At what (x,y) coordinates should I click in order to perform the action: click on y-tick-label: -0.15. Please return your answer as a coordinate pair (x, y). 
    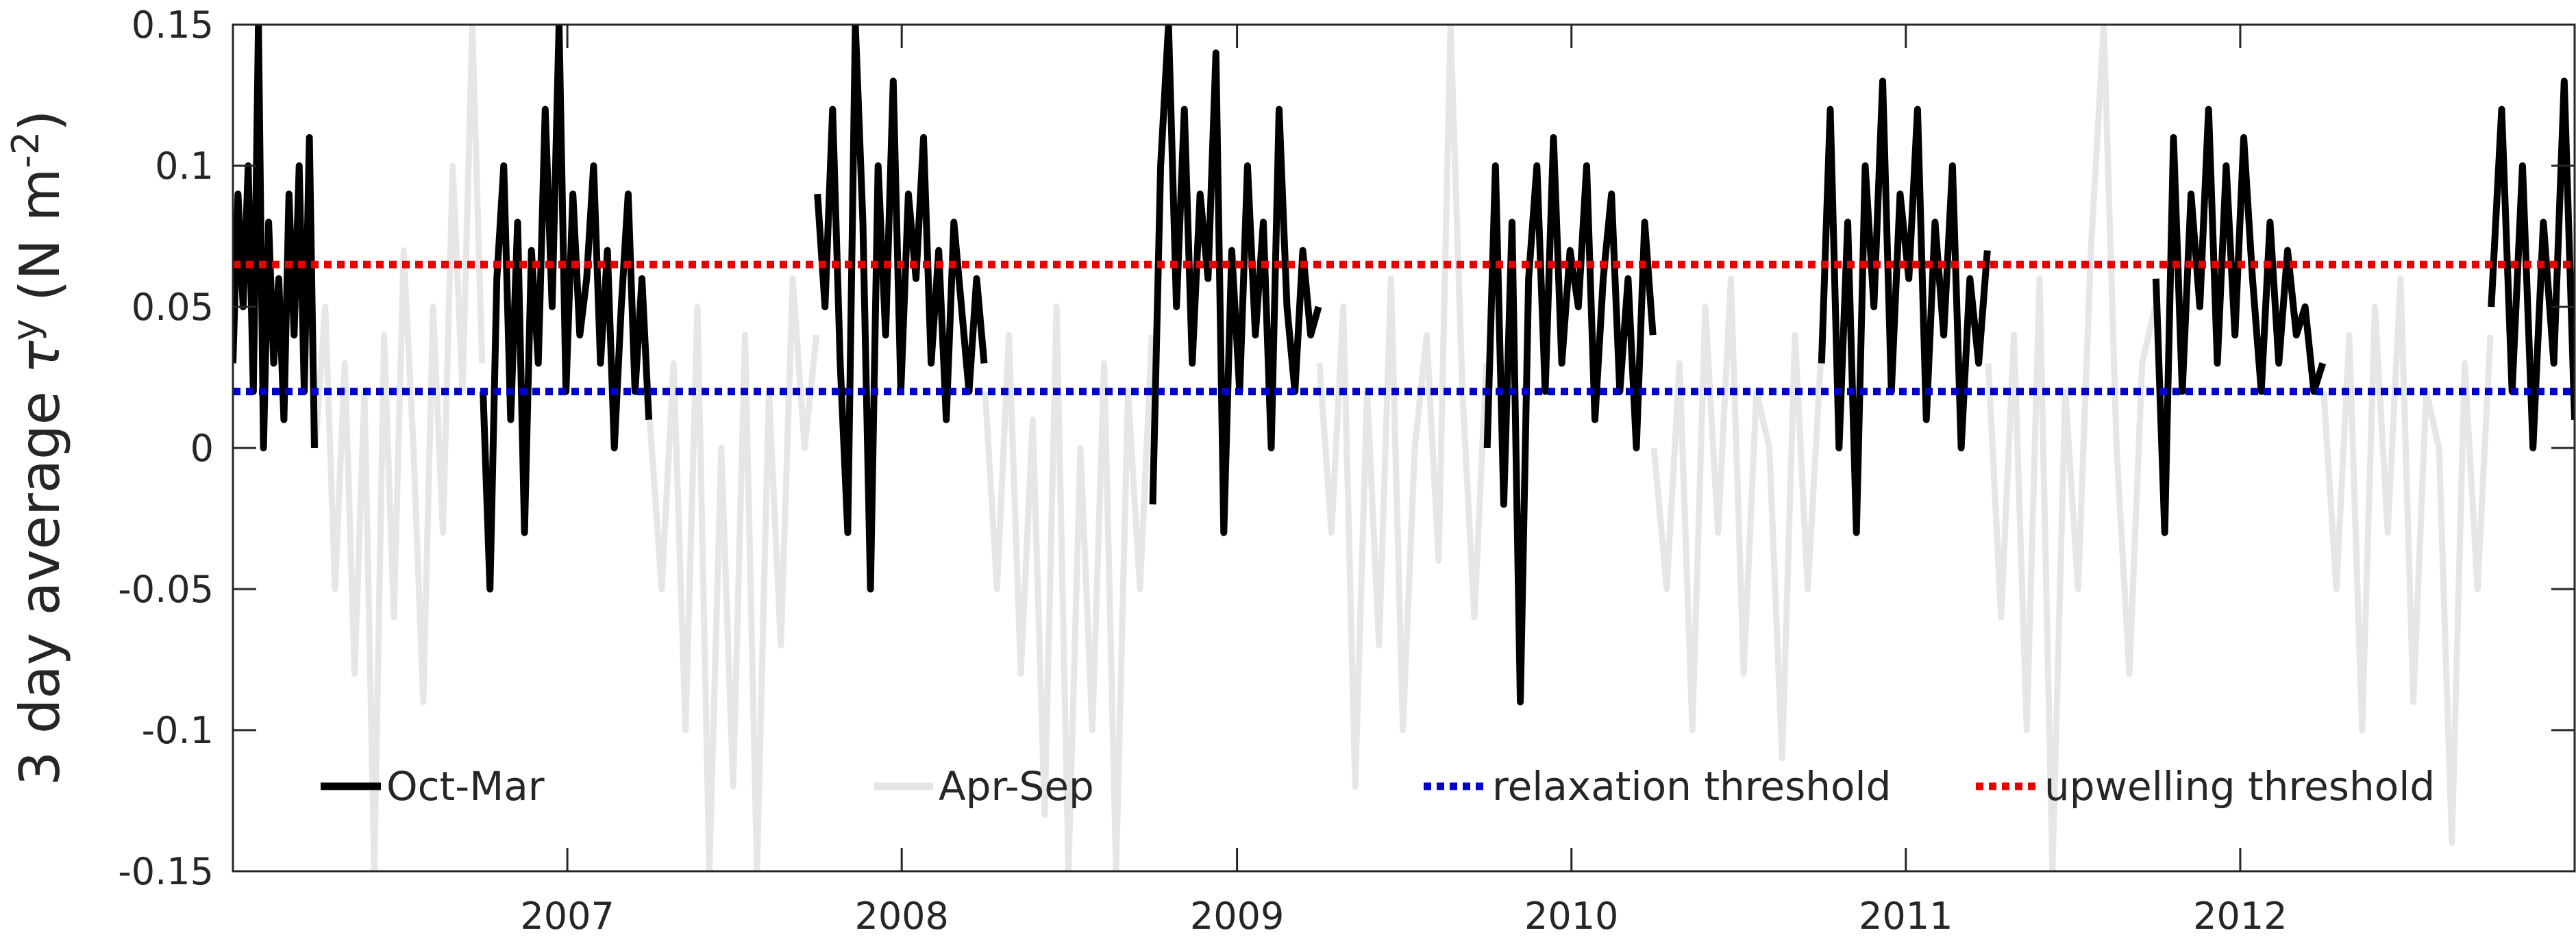
    Looking at the image, I should click on (166, 872).